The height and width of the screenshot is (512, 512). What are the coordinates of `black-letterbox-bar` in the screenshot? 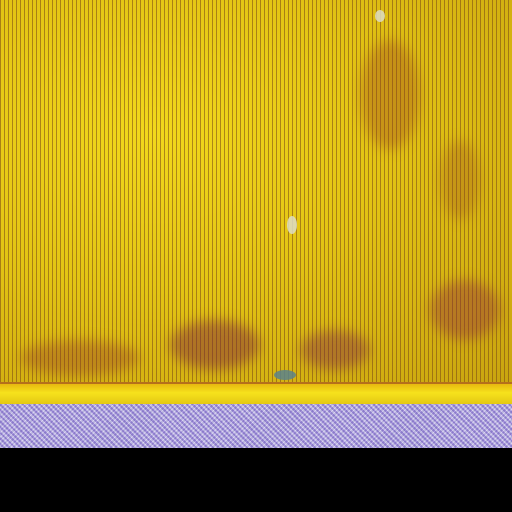 It's located at (256, 480).